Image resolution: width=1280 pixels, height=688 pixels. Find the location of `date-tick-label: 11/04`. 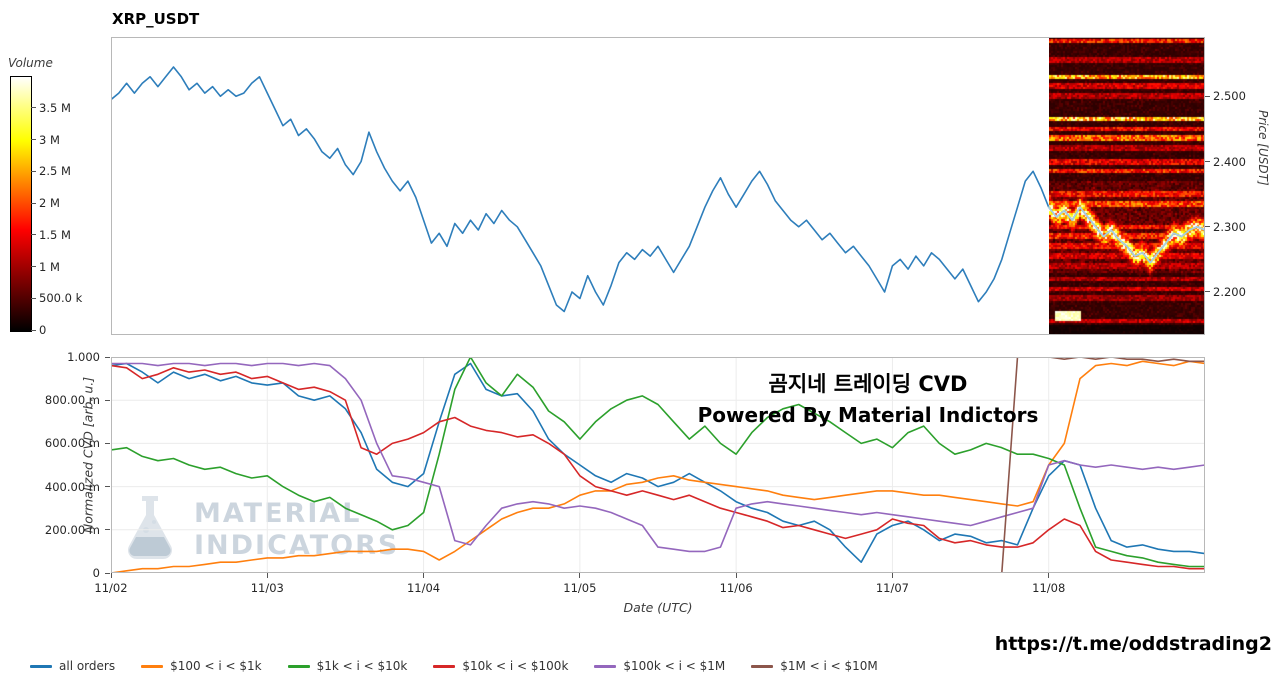

date-tick-label: 11/04 is located at coordinates (423, 588).